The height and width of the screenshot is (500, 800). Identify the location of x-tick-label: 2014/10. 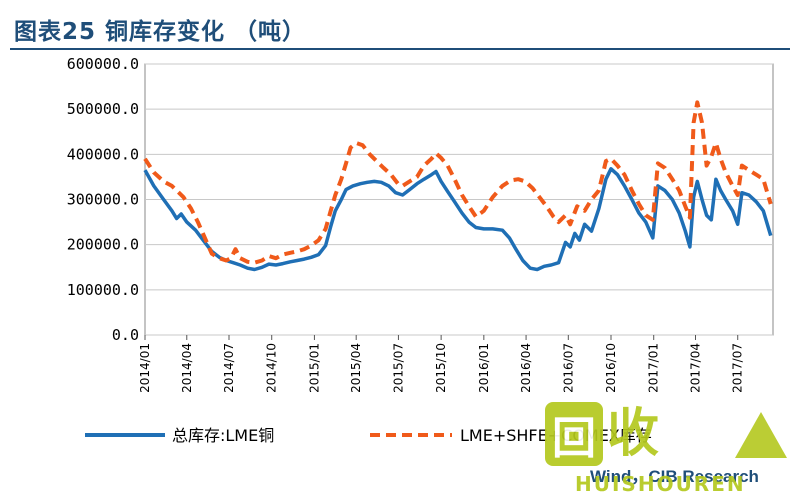
(272, 368).